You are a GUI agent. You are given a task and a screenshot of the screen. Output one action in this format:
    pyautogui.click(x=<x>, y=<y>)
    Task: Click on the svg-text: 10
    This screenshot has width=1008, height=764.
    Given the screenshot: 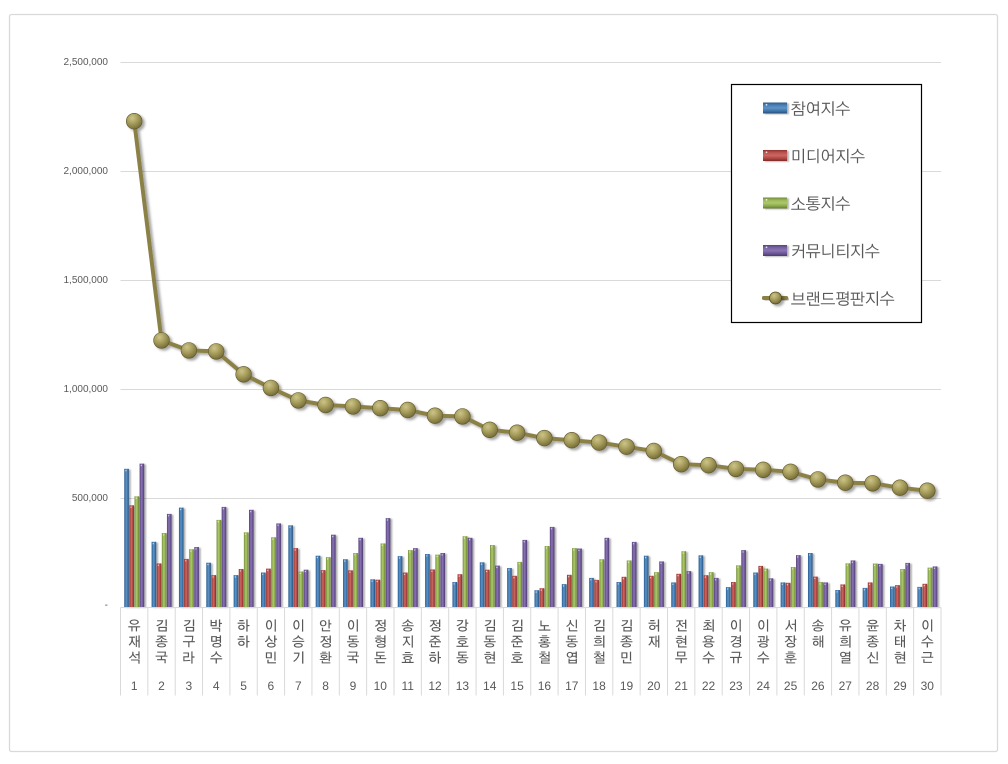 What is the action you would take?
    pyautogui.click(x=381, y=686)
    